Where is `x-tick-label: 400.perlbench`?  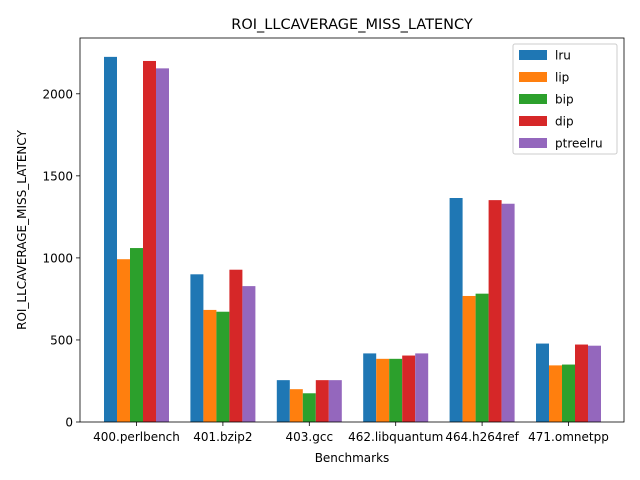 x-tick-label: 400.perlbench is located at coordinates (136, 437).